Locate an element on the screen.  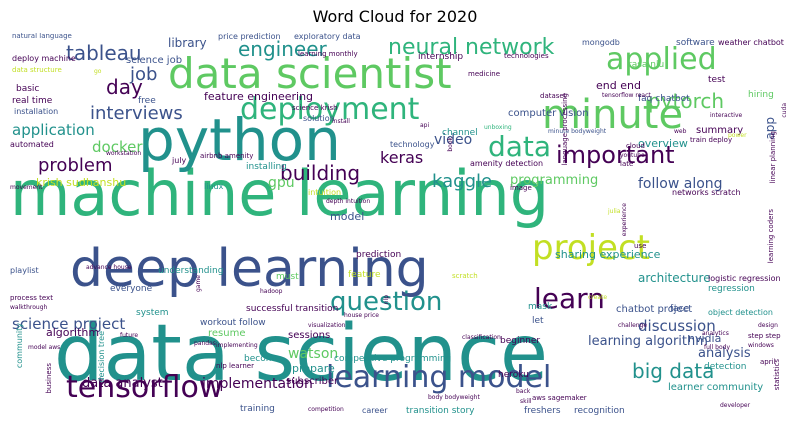
word: airbnb amenity is located at coordinates (227, 156).